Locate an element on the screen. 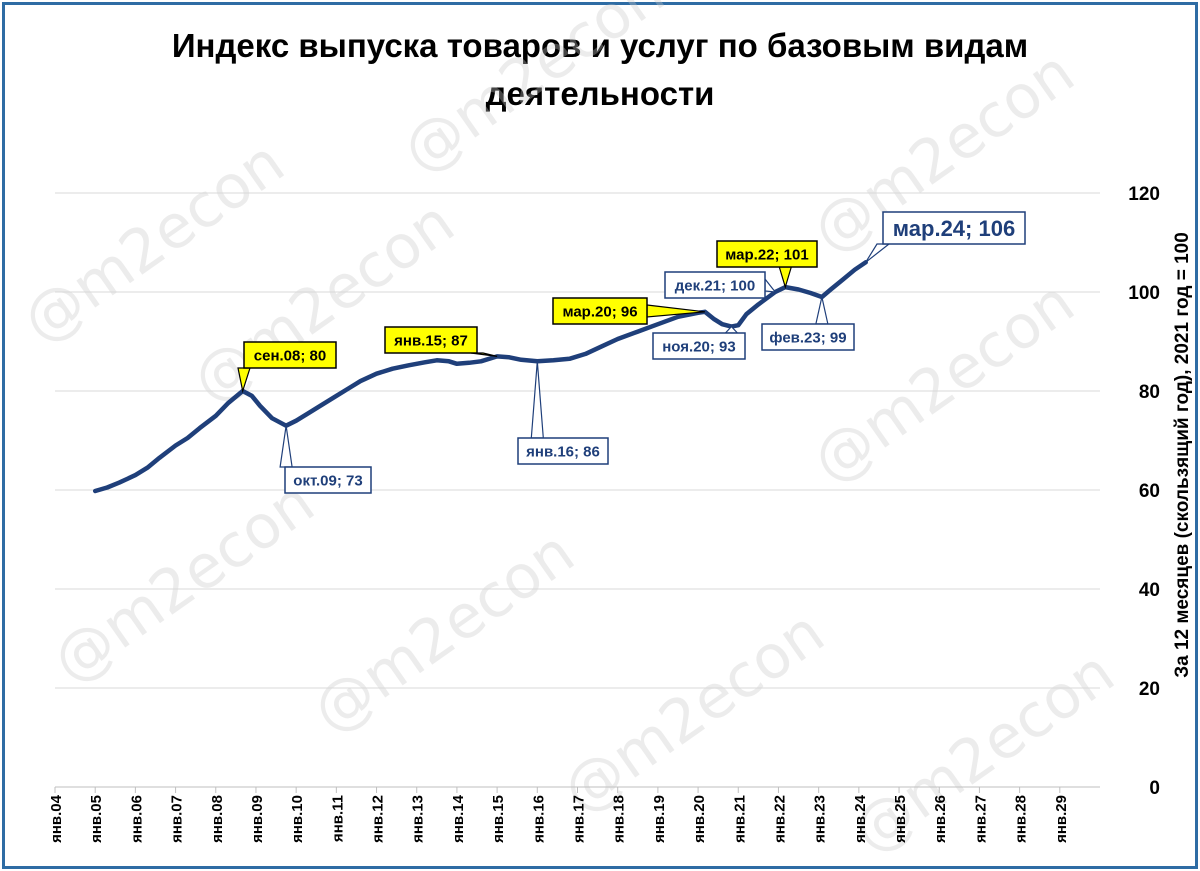 Image resolution: width=1200 pixels, height=871 pixels. chart-title-line2: деятельности is located at coordinates (600, 93).